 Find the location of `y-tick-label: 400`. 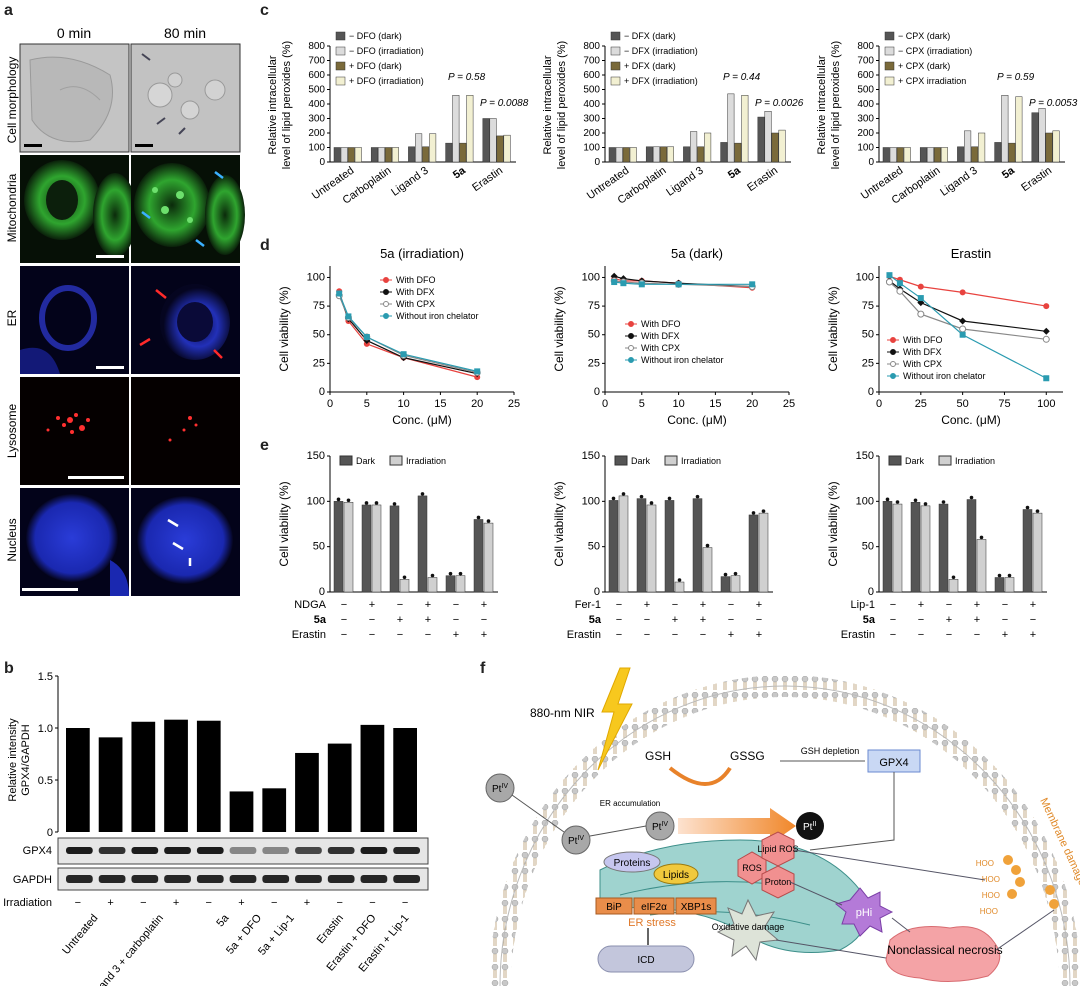

y-tick-label: 400 is located at coordinates (316, 104).